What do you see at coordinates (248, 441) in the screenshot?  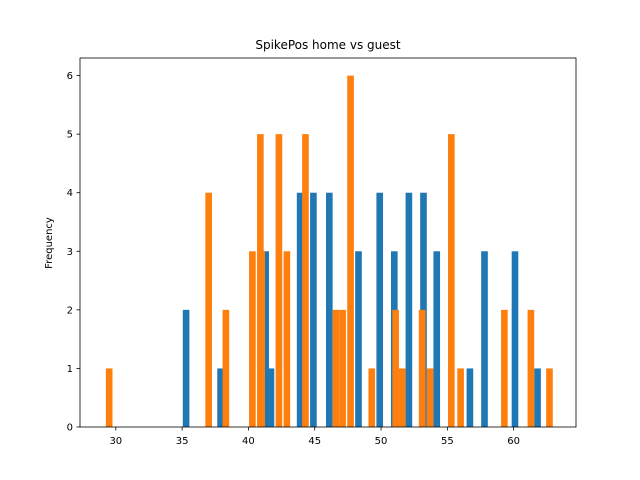 I see `x-tick-label: 40` at bounding box center [248, 441].